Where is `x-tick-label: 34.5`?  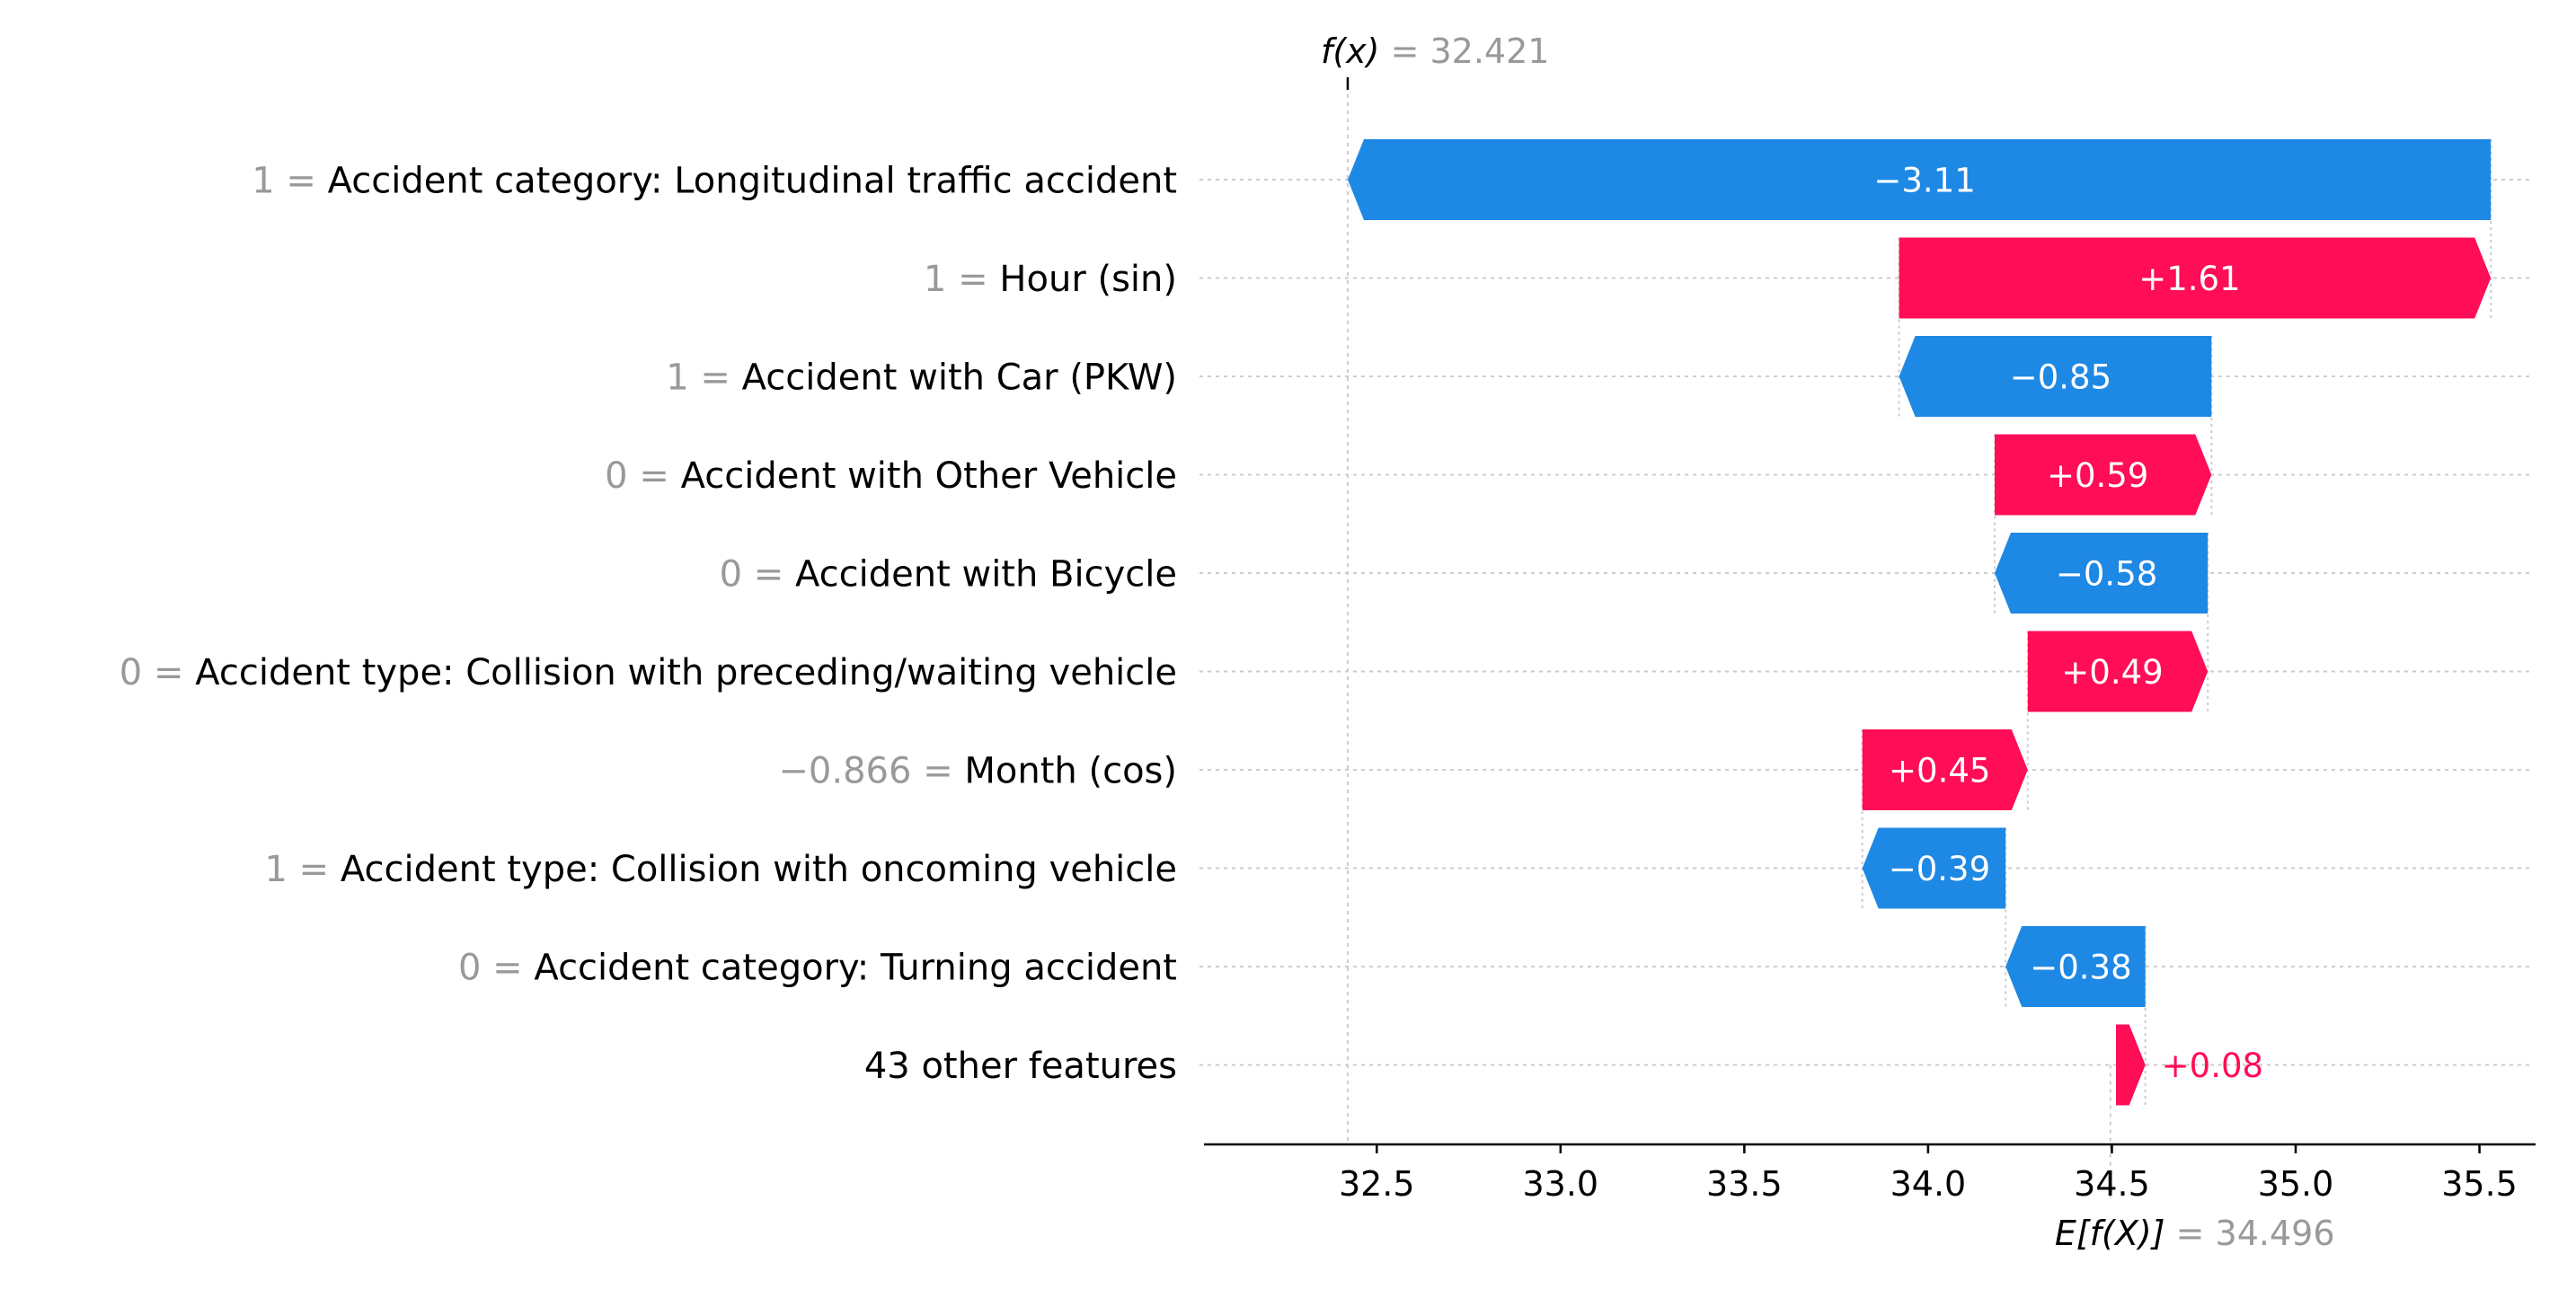 x-tick-label: 34.5 is located at coordinates (2112, 1184).